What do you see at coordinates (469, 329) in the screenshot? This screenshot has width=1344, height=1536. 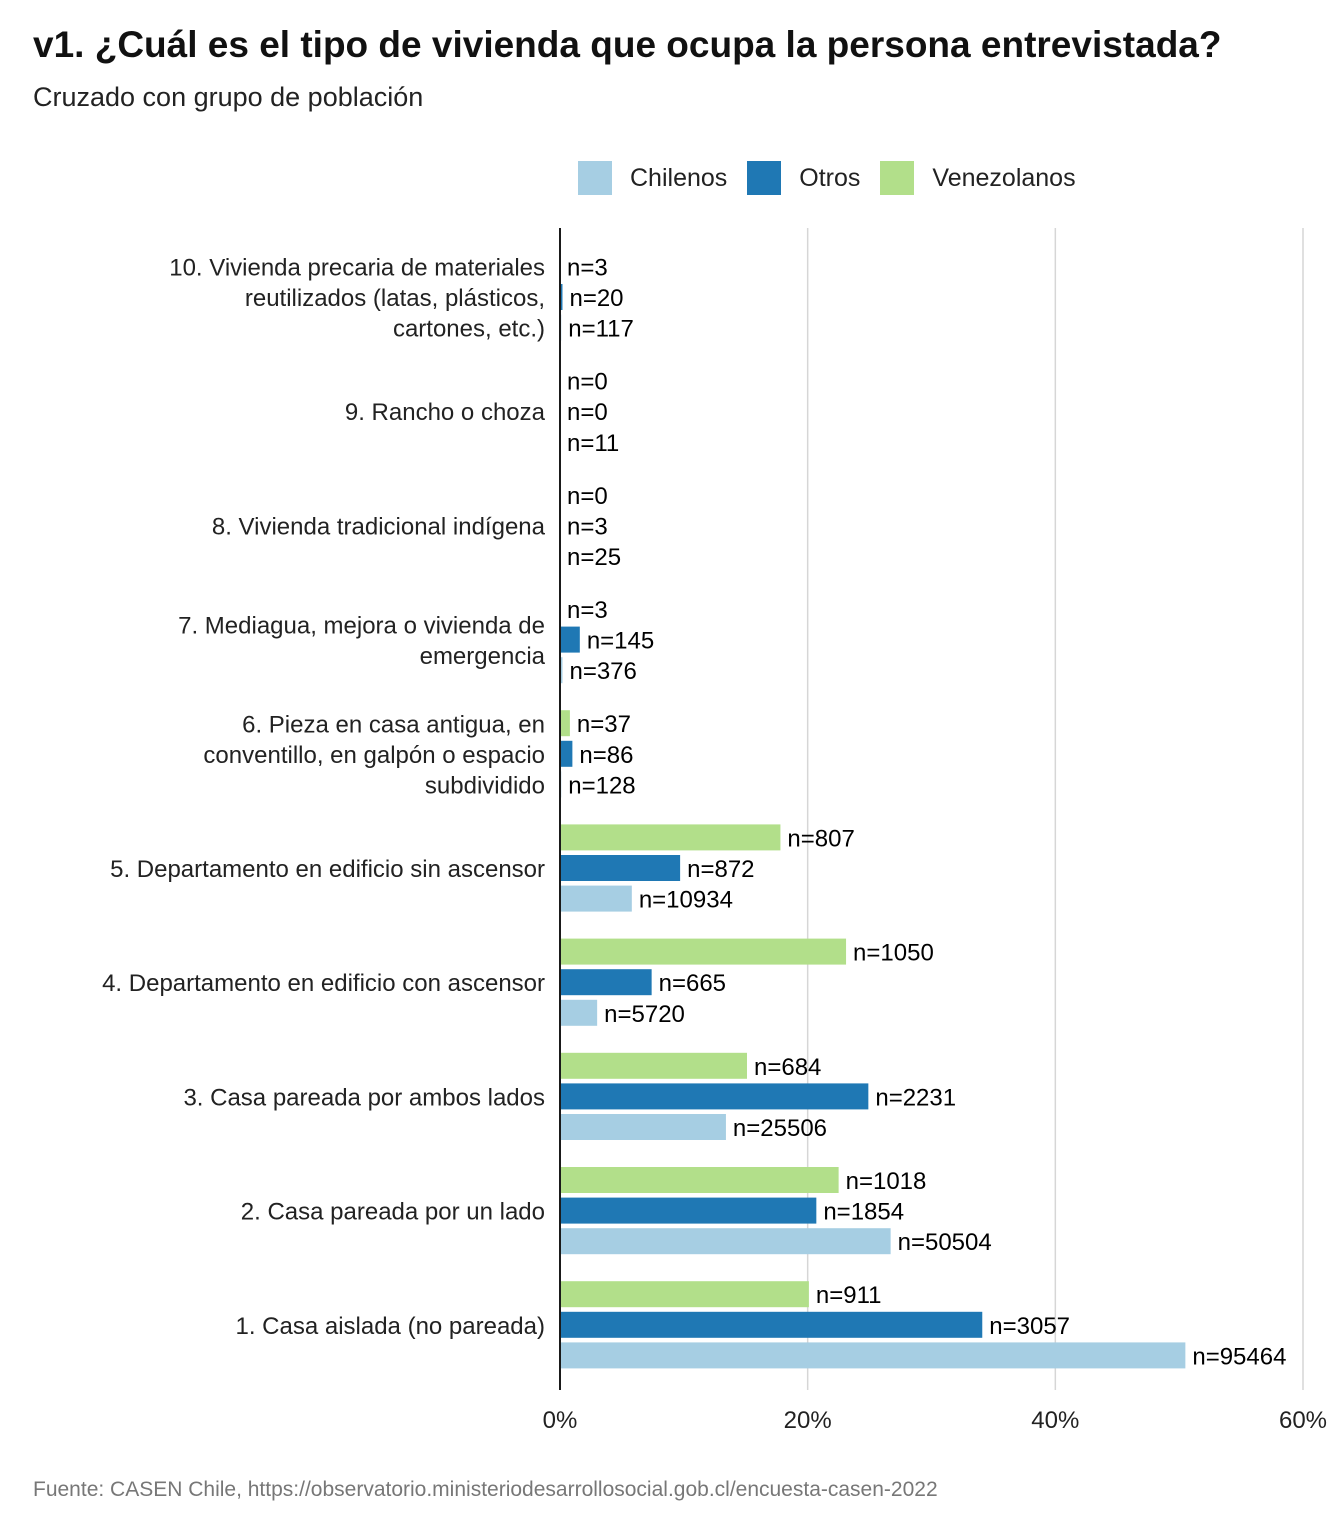 I see `category-label-line: cartones, etc.)` at bounding box center [469, 329].